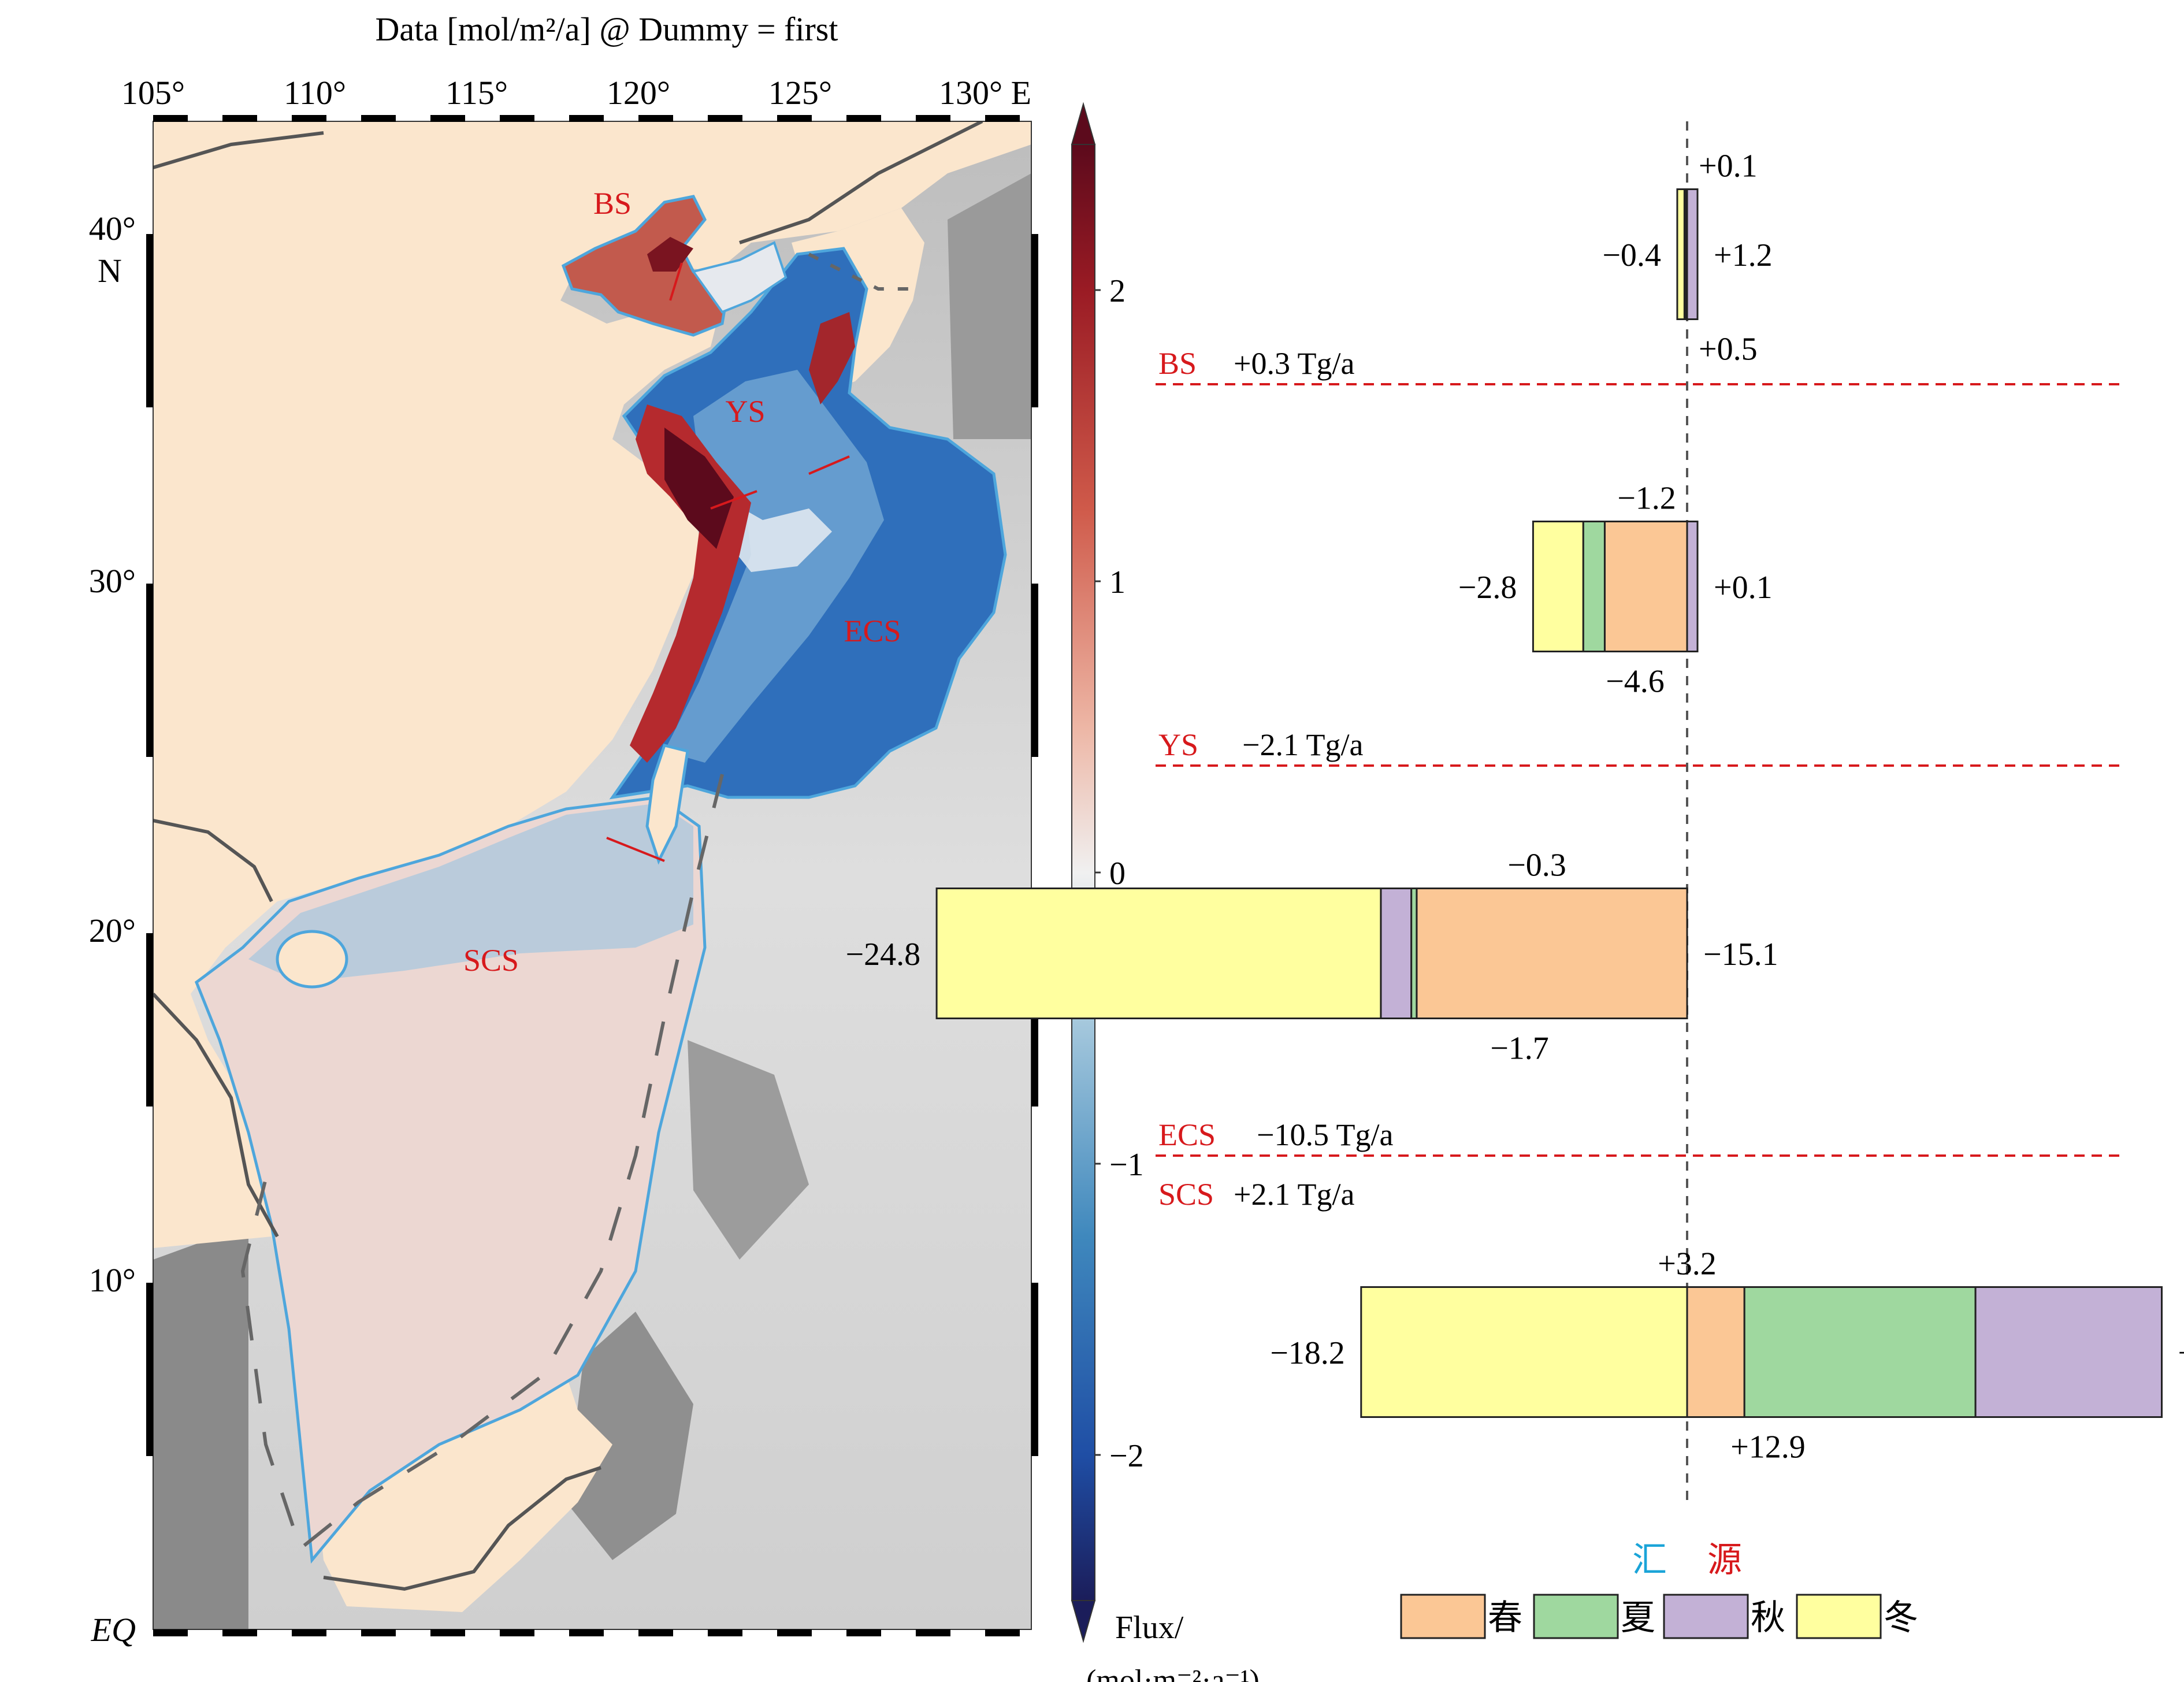 This screenshot has width=2184, height=1682. Describe the element at coordinates (1687, 1264) in the screenshot. I see `bar-label-top: +3.2` at that location.